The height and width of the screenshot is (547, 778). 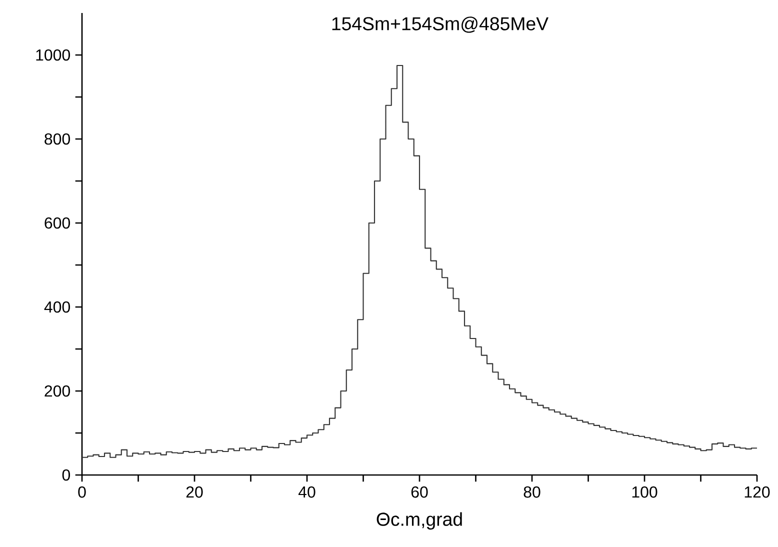 I want to click on y-tick-label: 0, so click(x=66, y=475).